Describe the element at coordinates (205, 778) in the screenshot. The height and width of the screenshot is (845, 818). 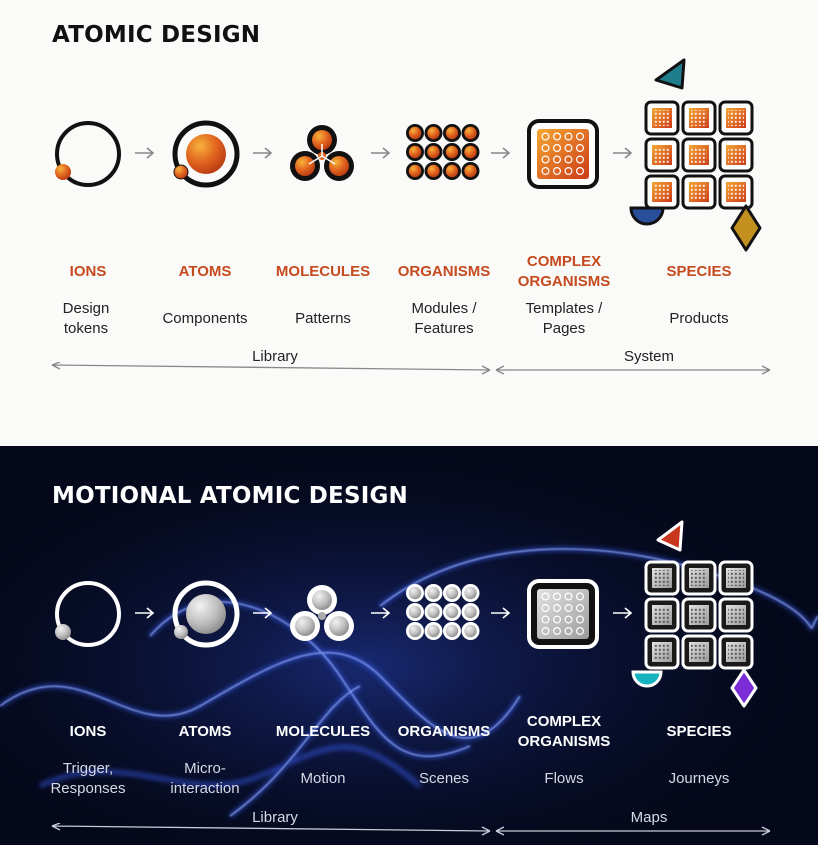
I see `level-description: Micro-interaction` at that location.